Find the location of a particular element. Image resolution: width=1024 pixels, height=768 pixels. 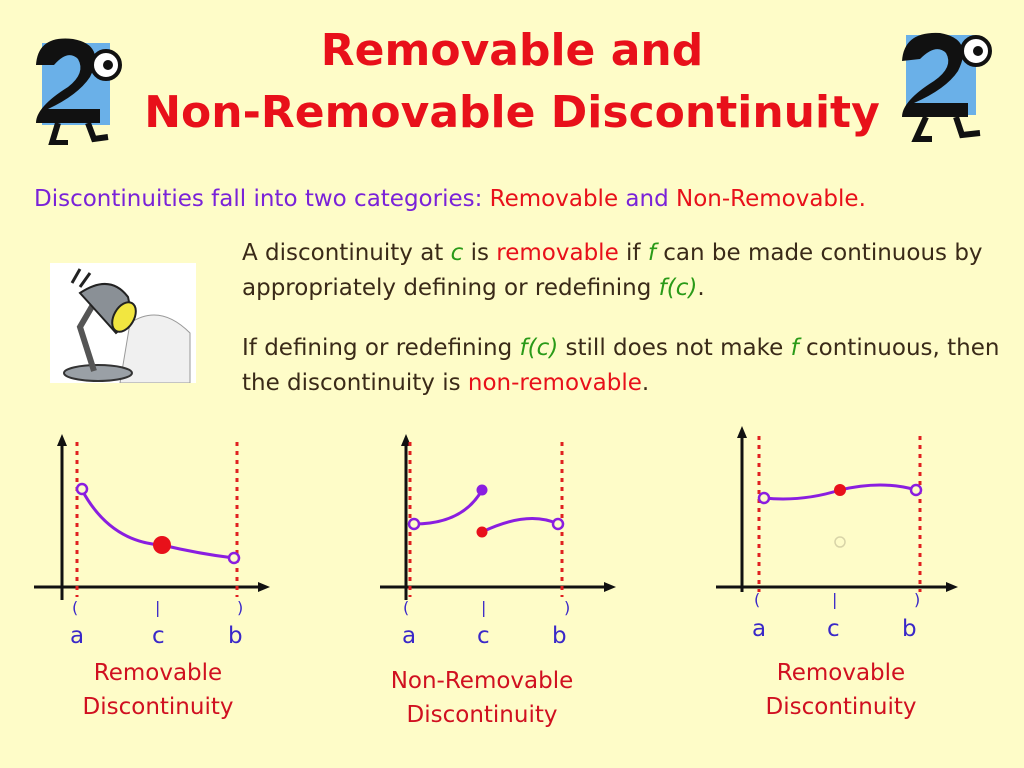

solid-point-bottom is located at coordinates (482, 532).